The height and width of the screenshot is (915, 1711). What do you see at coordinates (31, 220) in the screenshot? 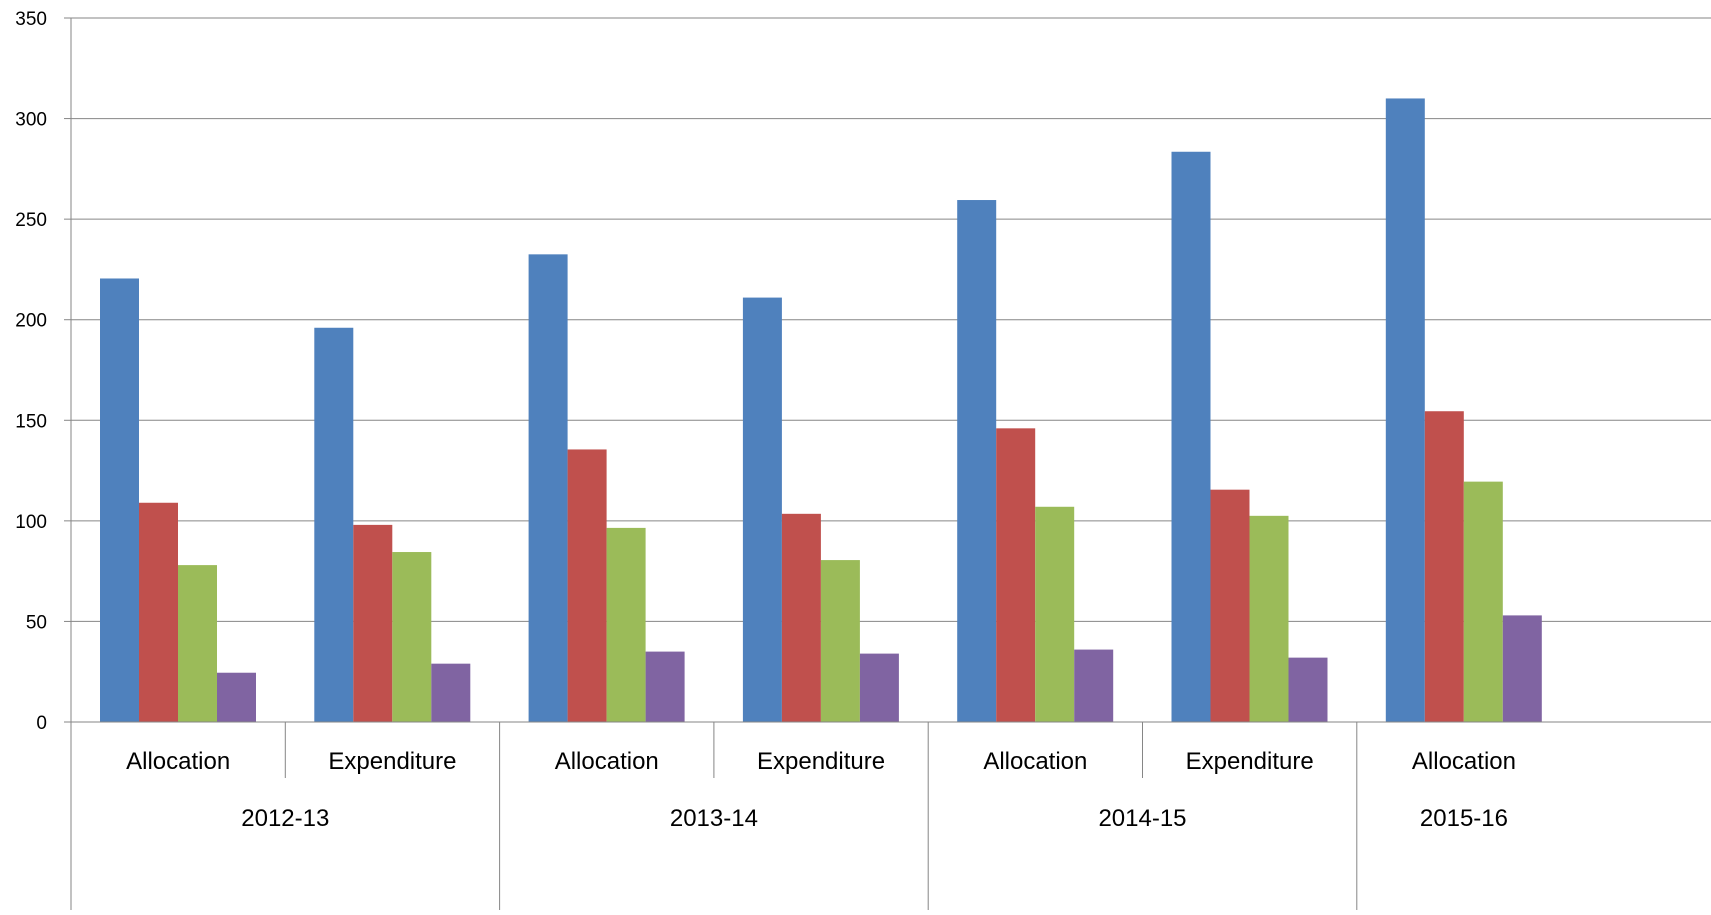
I see `y-tick-label: 250` at bounding box center [31, 220].